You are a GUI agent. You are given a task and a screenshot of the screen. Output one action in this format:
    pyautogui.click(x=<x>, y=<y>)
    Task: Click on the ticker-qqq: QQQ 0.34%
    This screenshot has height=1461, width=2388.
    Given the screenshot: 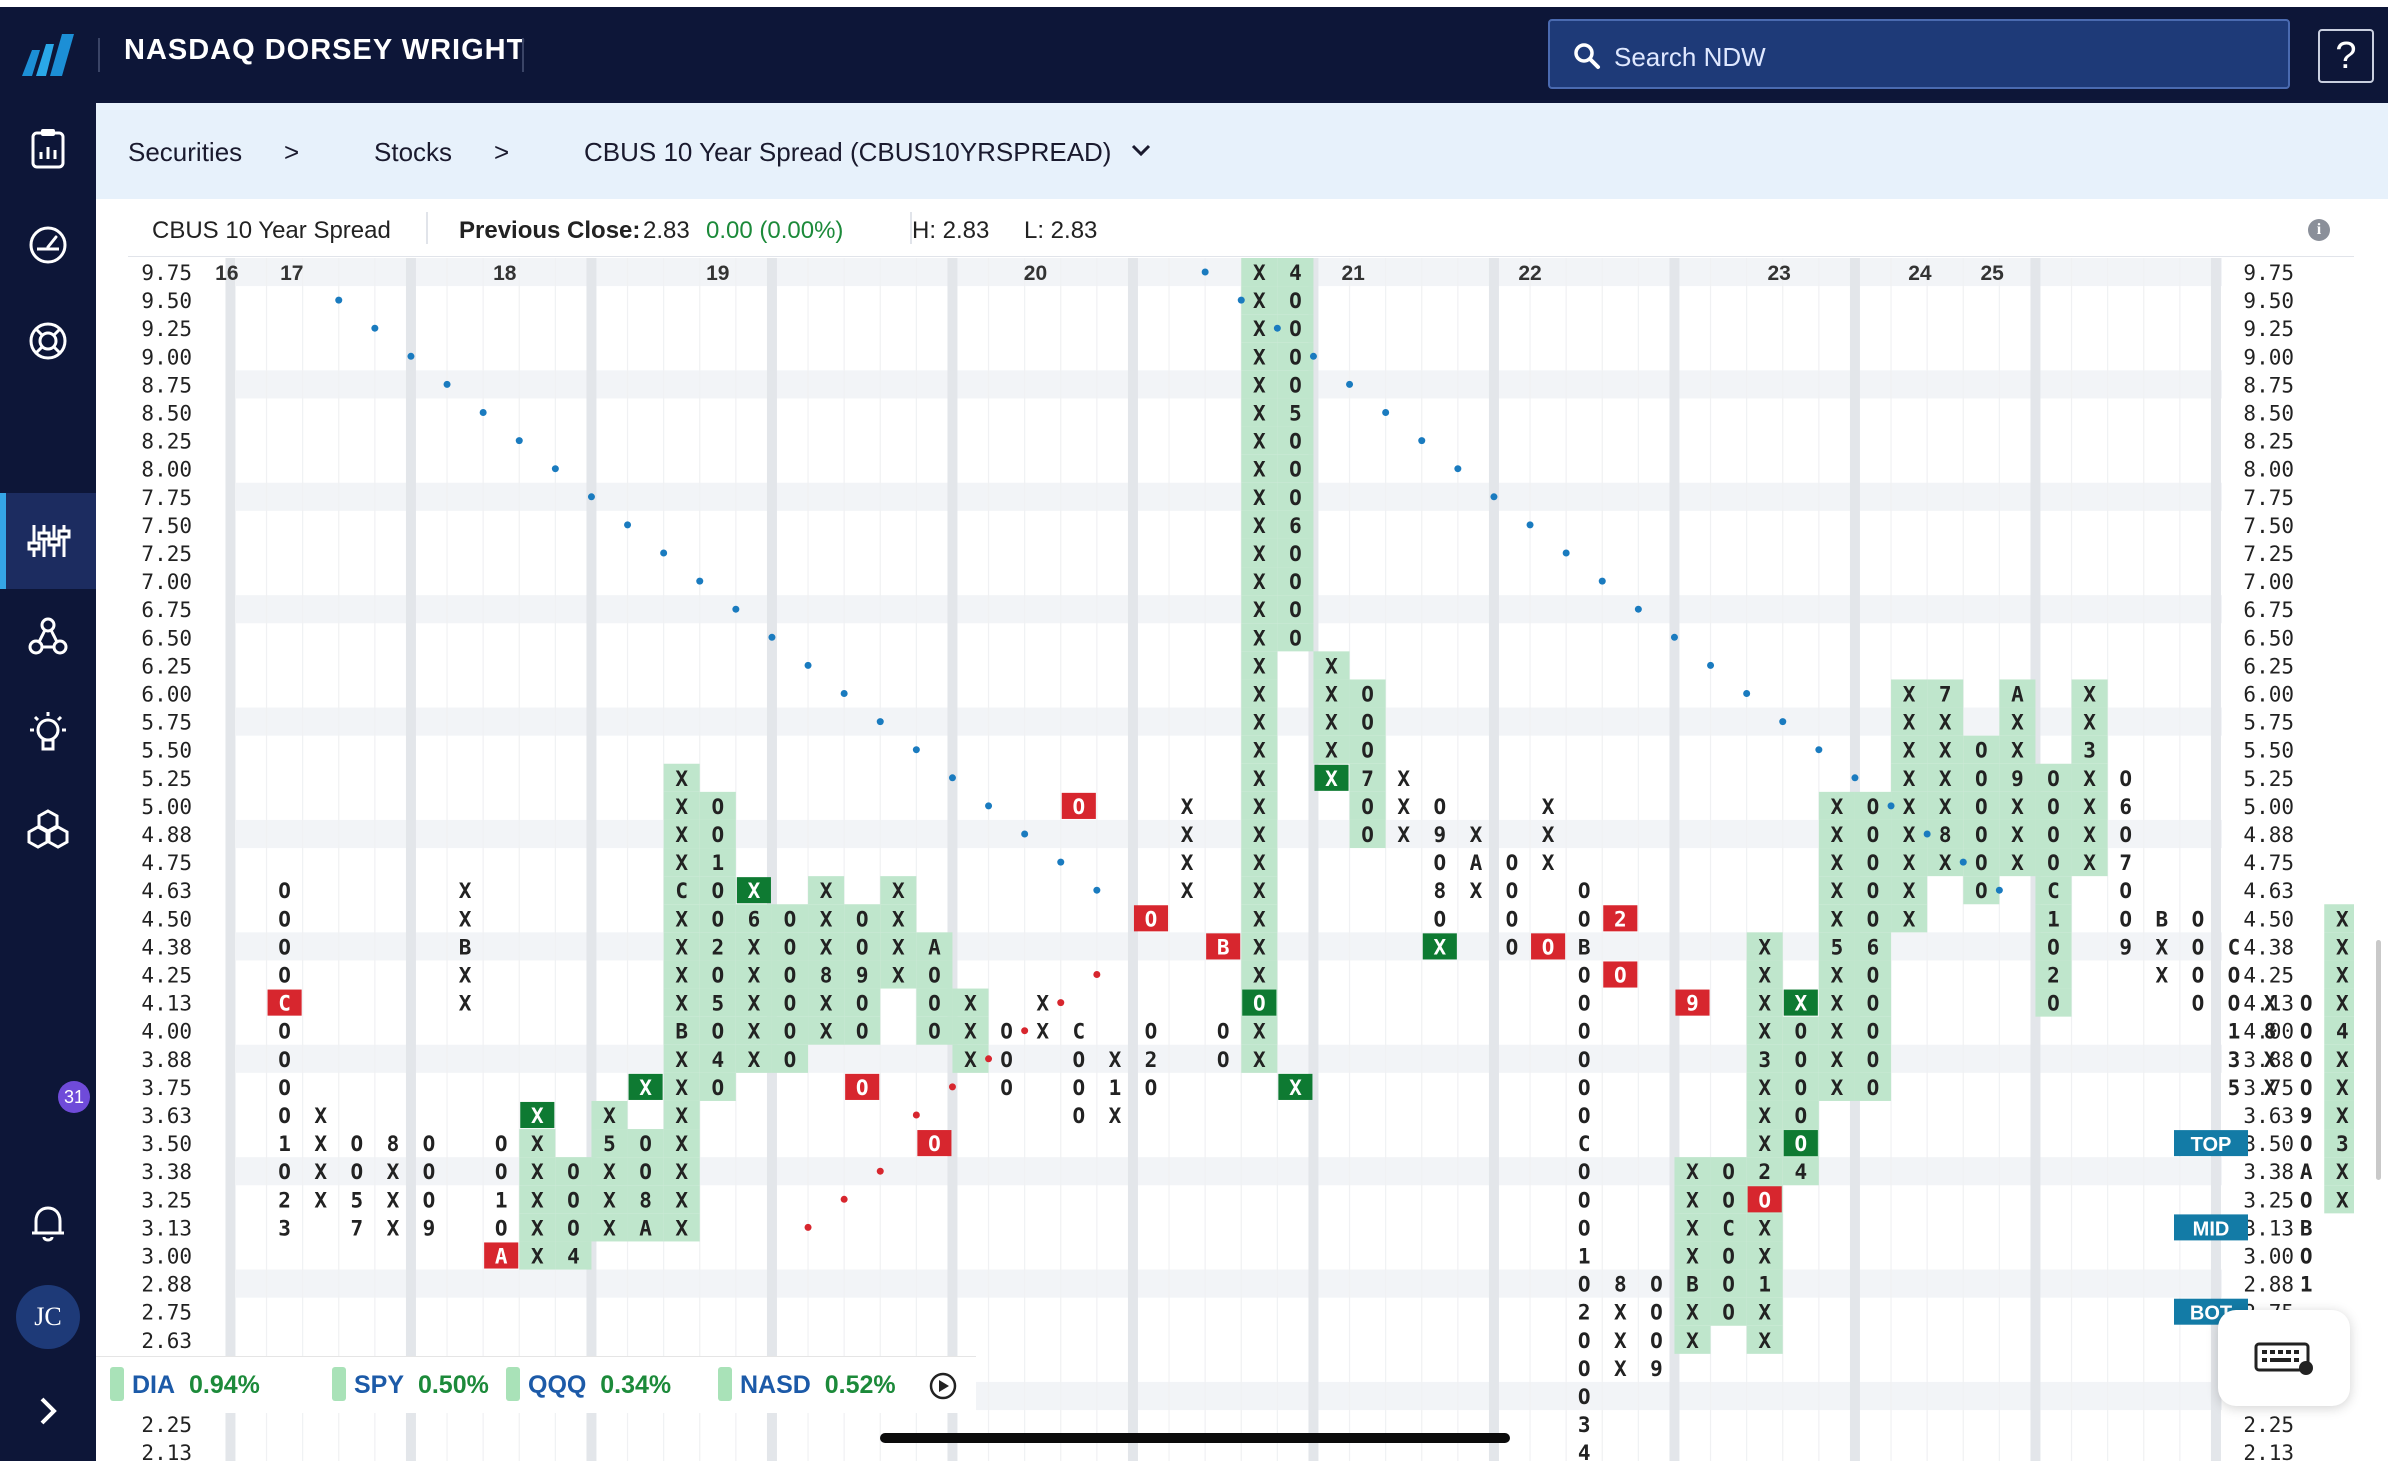 What is the action you would take?
    pyautogui.click(x=588, y=1384)
    